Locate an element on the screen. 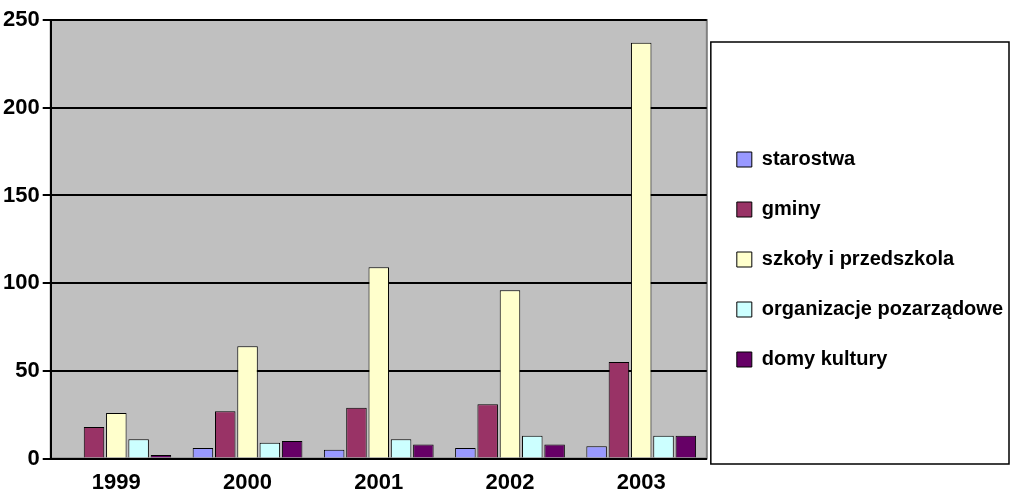  legend-label: szkoły i przedszkola is located at coordinates (858, 258).